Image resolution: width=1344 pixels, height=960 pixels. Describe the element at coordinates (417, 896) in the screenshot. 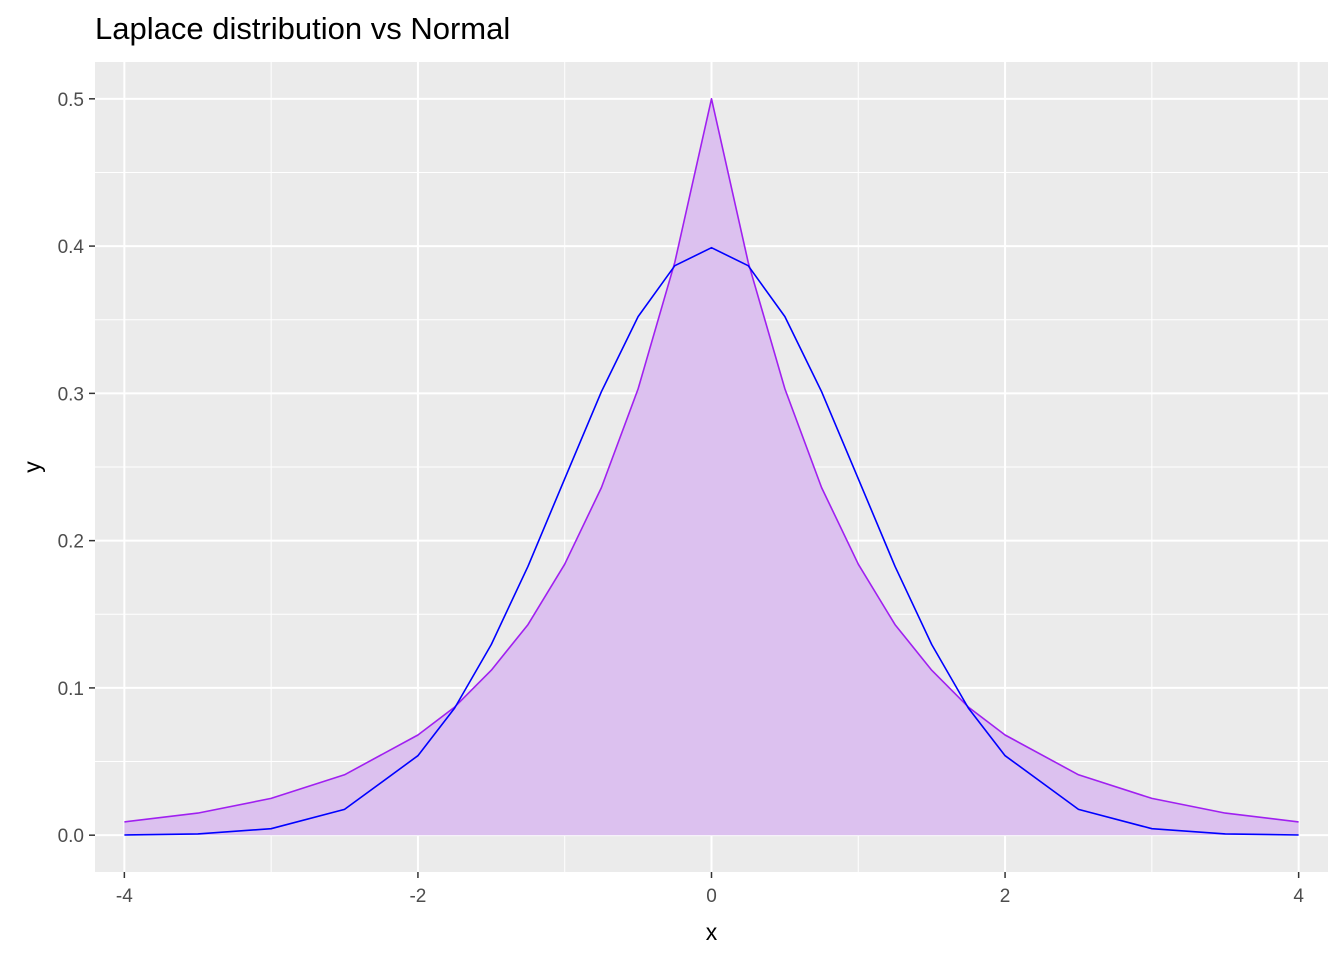

I see `x-tick-label: -2` at that location.